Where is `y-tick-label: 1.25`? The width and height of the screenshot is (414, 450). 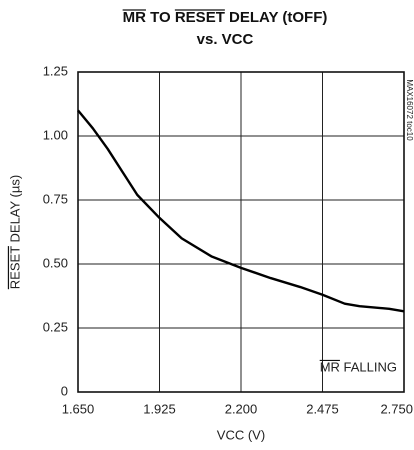 y-tick-label: 1.25 is located at coordinates (55, 70).